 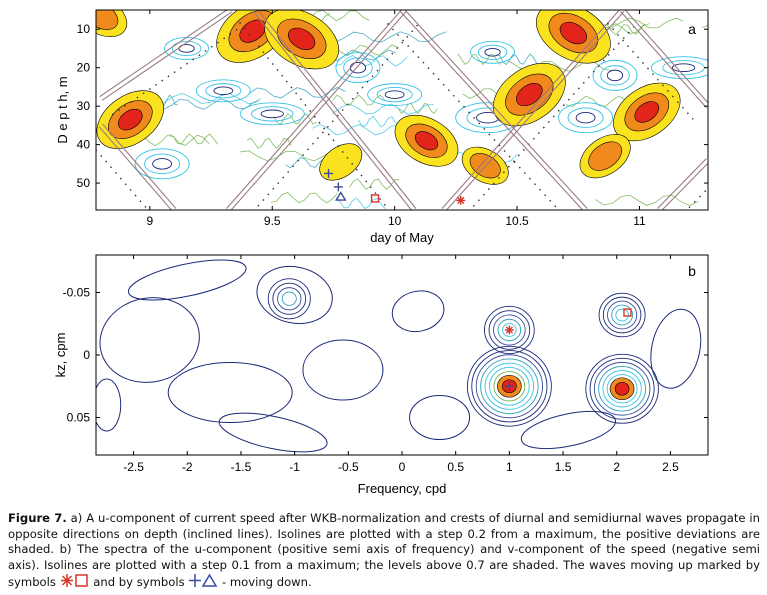 I want to click on panel-a-x-axis-label: day of May, so click(x=402, y=237).